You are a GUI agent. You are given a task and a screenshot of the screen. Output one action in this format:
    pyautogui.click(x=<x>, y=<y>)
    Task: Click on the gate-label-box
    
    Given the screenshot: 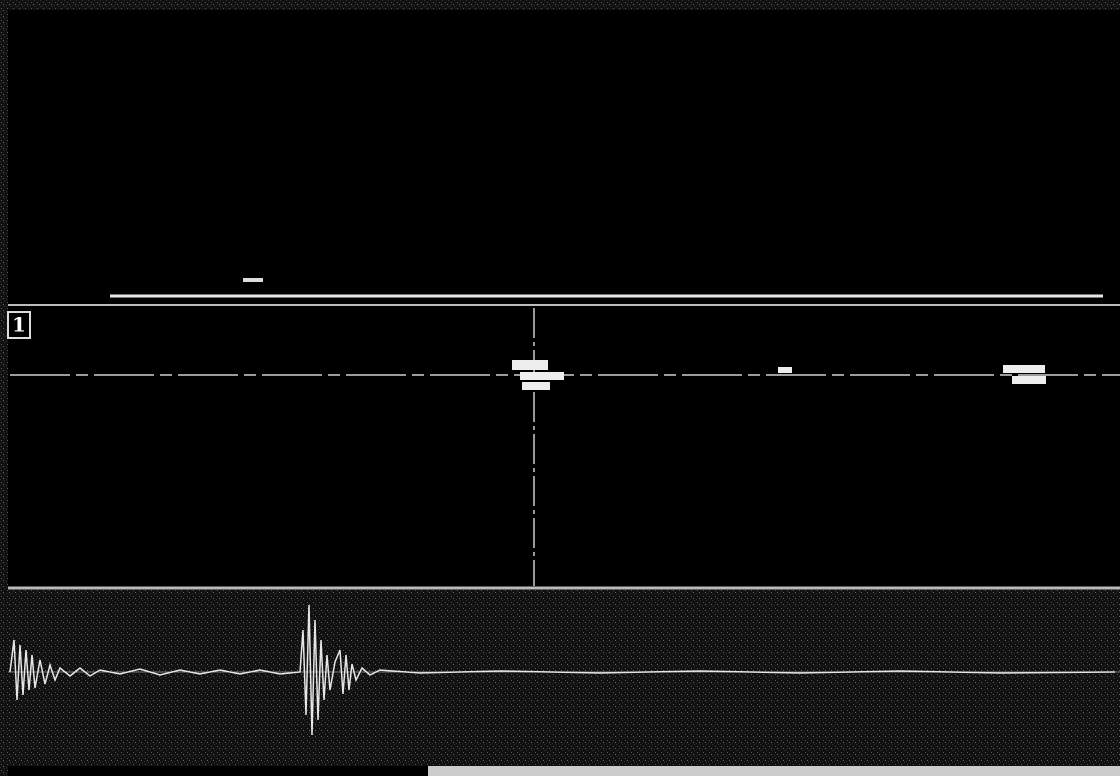 What is the action you would take?
    pyautogui.click(x=19, y=325)
    